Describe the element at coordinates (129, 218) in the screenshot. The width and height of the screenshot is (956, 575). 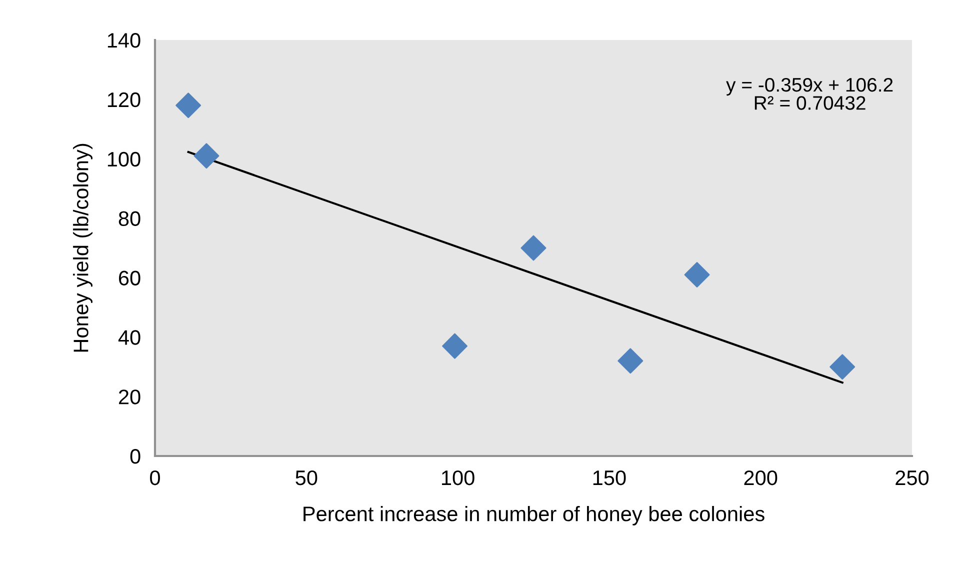
I see `y-tick-label: 80` at that location.